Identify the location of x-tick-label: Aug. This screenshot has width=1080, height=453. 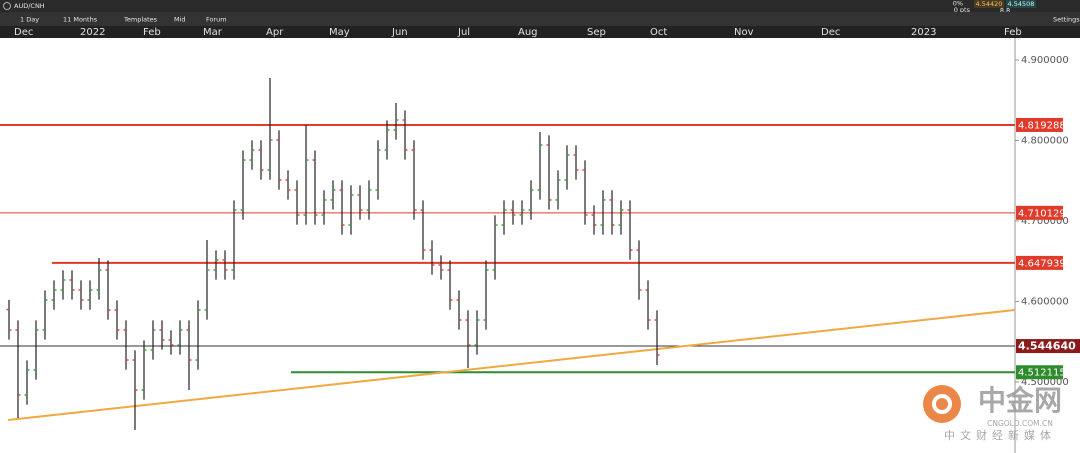
(528, 32).